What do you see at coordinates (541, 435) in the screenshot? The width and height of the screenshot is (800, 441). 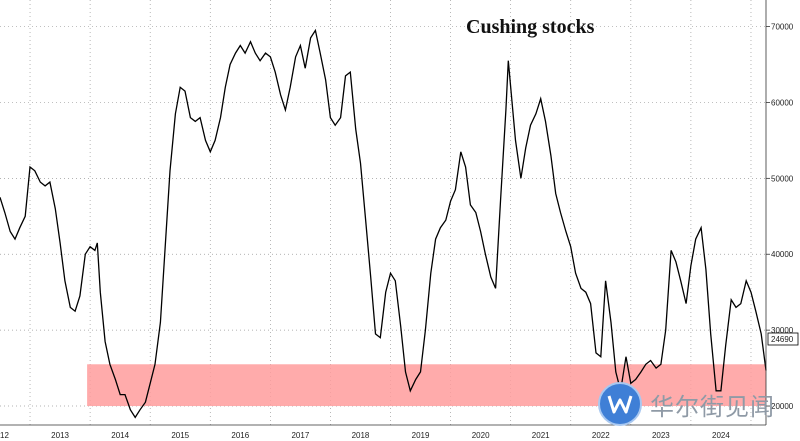 I see `x-tick-label: 2021` at bounding box center [541, 435].